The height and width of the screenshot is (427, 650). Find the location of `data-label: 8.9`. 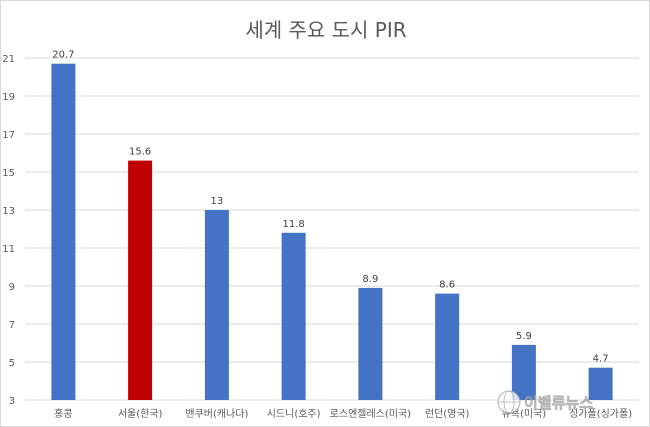

data-label: 8.9 is located at coordinates (370, 279).